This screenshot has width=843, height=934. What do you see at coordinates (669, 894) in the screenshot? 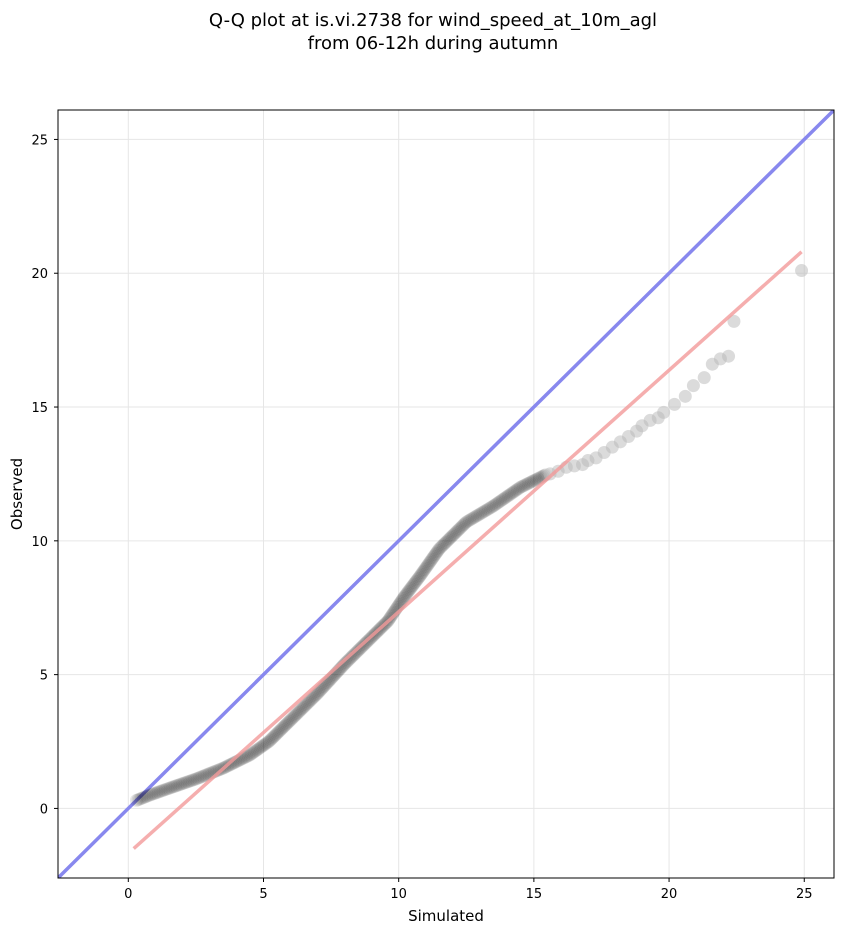
I see `x-tick-label: 20` at bounding box center [669, 894].